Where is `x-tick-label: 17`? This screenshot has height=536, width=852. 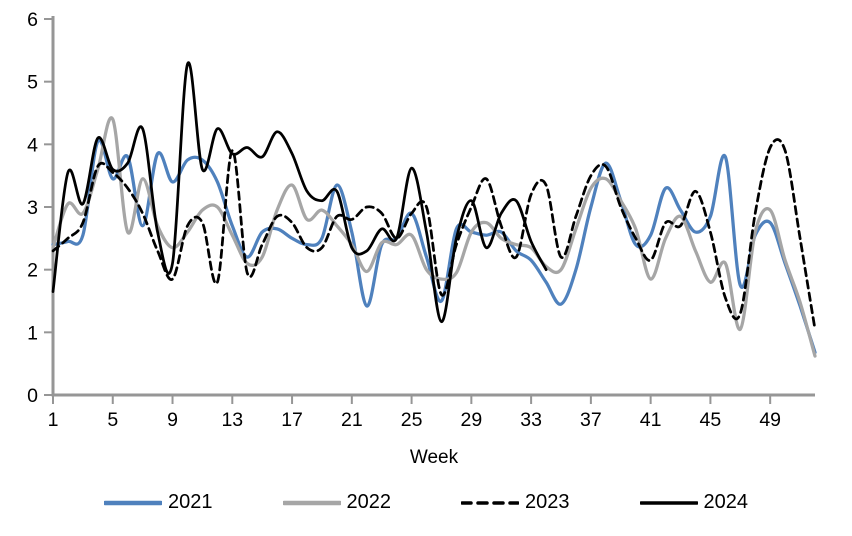
x-tick-label: 17 is located at coordinates (292, 420).